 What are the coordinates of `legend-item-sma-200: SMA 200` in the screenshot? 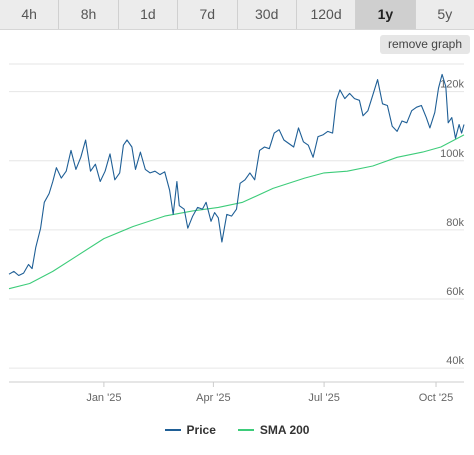 It's located at (273, 430).